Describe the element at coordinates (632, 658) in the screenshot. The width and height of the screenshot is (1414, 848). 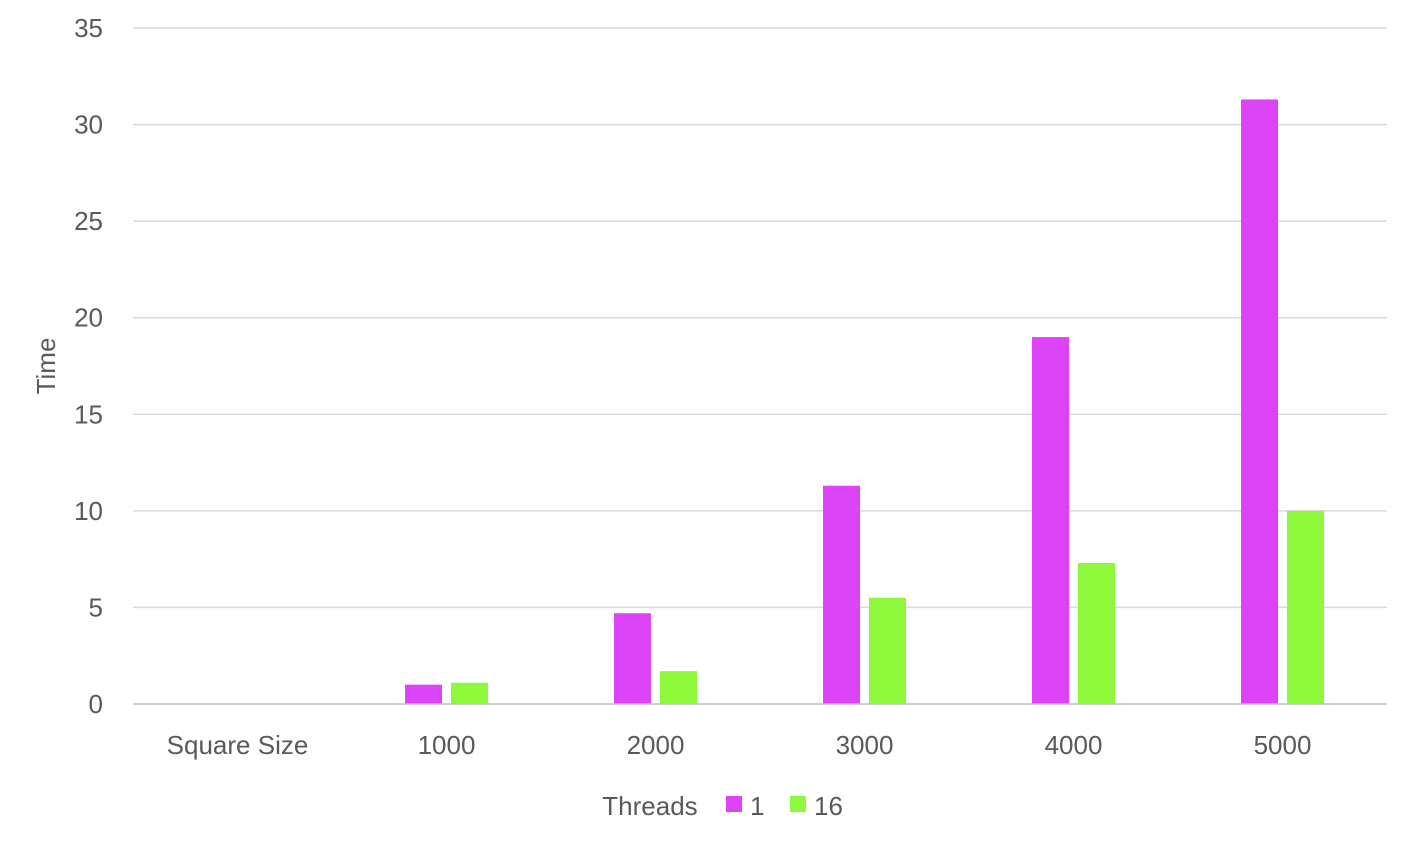
I see `bar-series-1-2000` at that location.